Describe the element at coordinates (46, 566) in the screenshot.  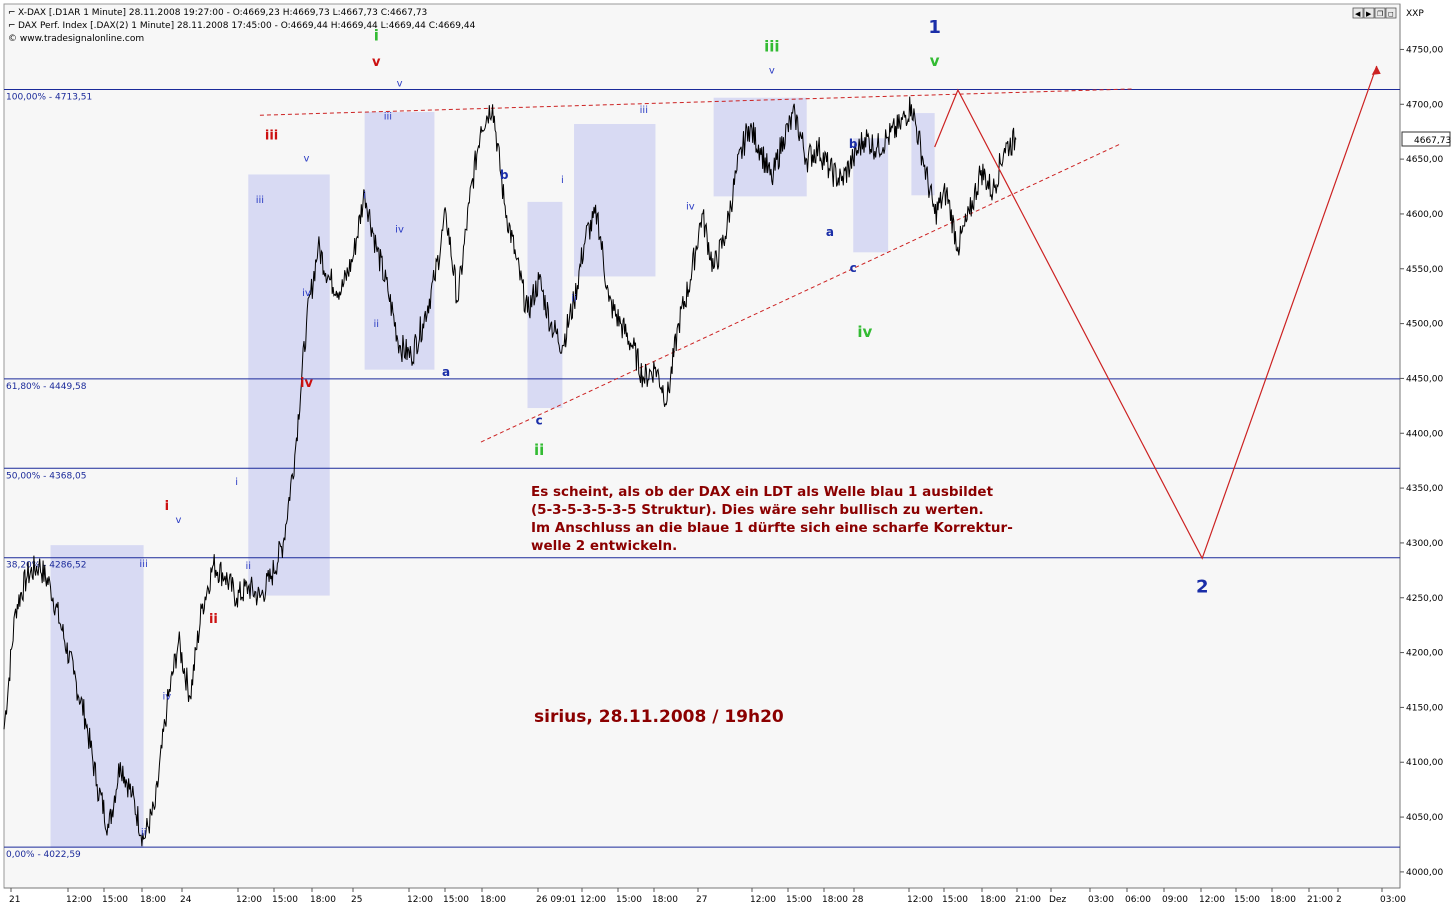
I see `fib-label: 38,20% - 4286,52` at that location.